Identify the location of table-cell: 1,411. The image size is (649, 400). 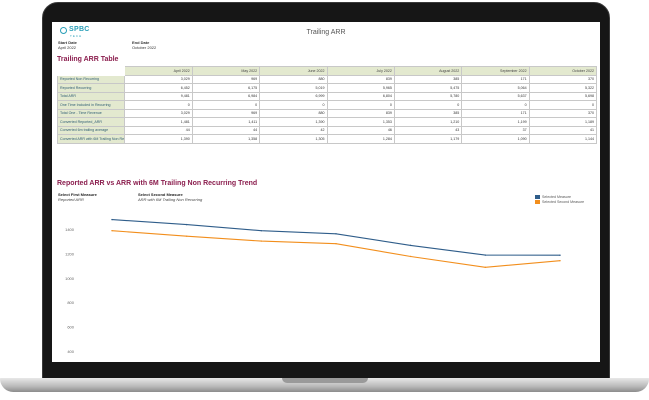
(226, 122).